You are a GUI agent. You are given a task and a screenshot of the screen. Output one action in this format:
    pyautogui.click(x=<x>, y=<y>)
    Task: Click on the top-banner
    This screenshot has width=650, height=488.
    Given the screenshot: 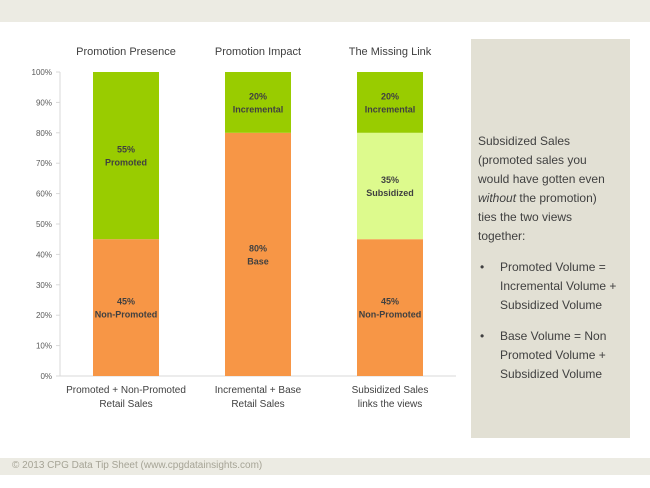 What is the action you would take?
    pyautogui.click(x=325, y=11)
    